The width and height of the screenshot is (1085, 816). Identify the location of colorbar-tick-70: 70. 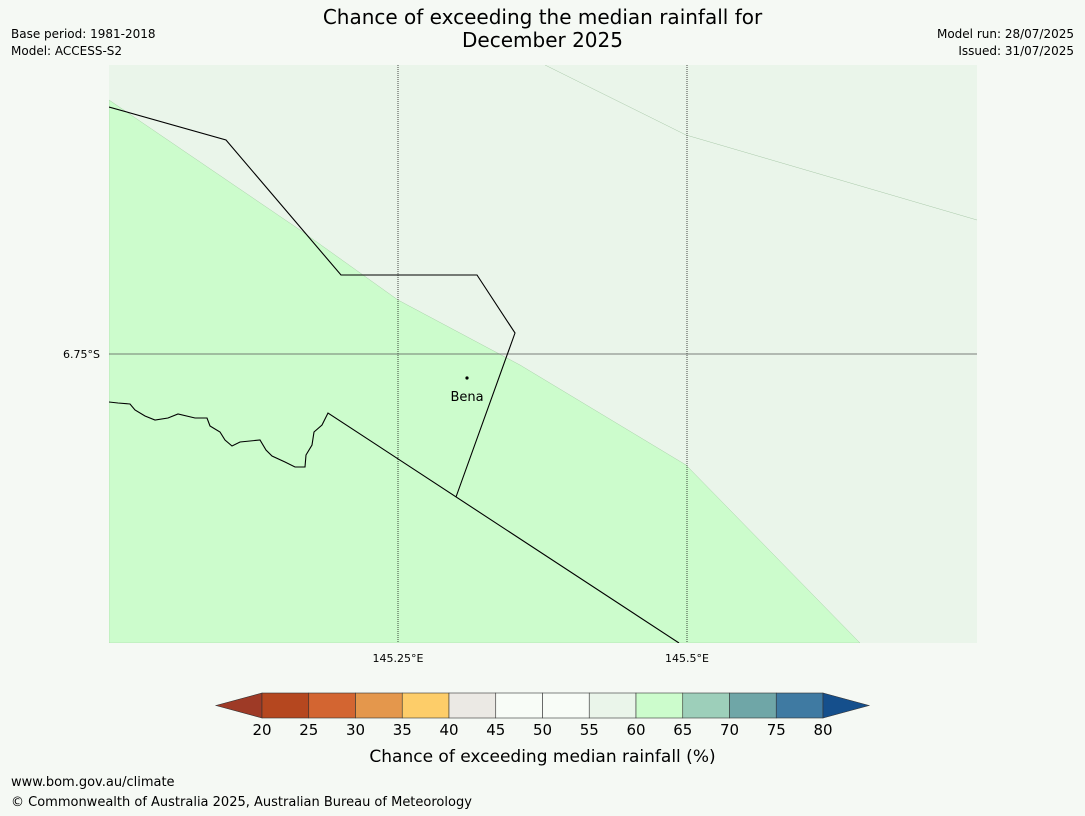
(729, 730).